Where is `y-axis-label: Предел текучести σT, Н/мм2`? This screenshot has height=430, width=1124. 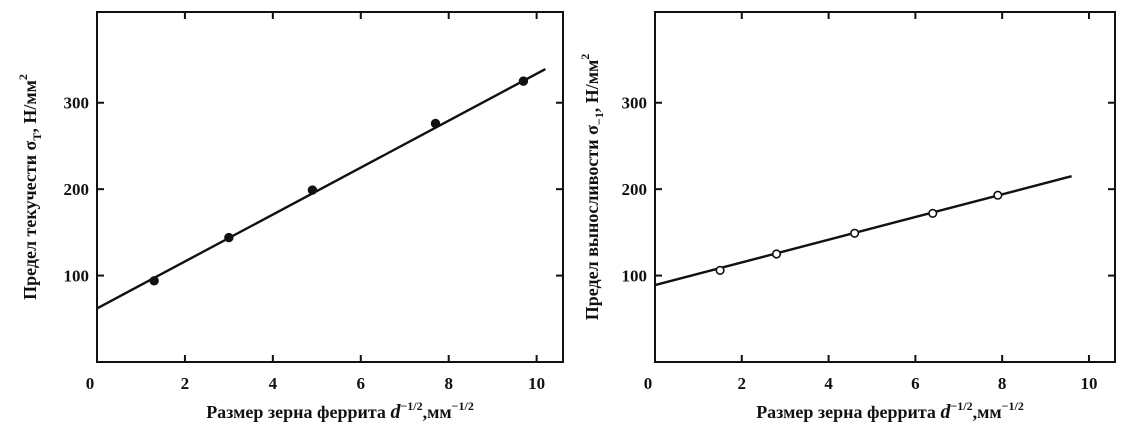
y-axis-label: Предел текучести σT, Н/мм2 is located at coordinates (30, 187).